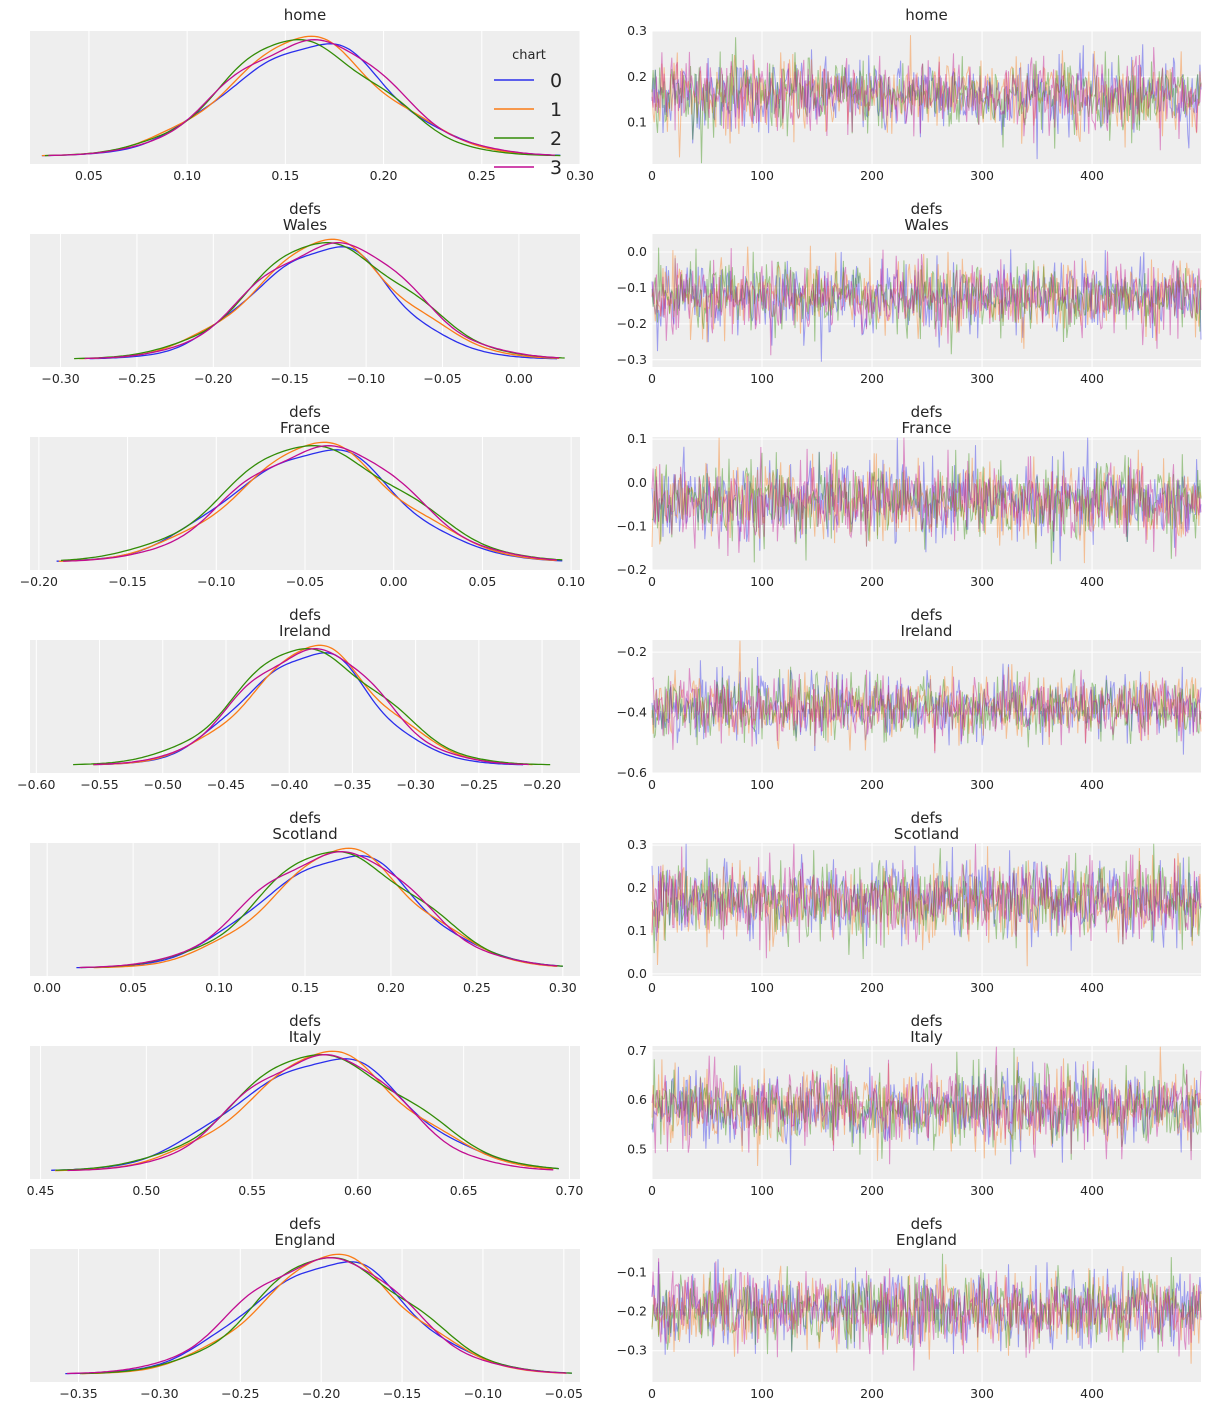 Image resolution: width=1211 pixels, height=1411 pixels. Describe the element at coordinates (926, 15) in the screenshot. I see `panel-title: home` at that location.